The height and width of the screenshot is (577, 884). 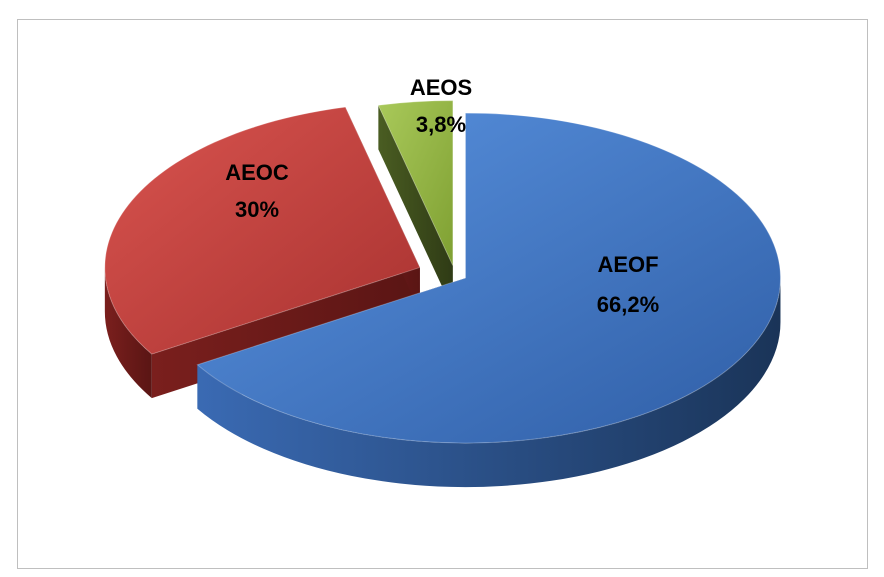 I want to click on pie-slice-aeos, so click(x=415, y=205).